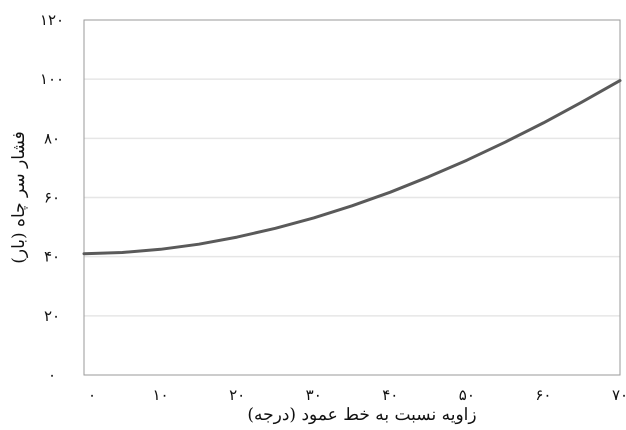  I want to click on x-tick-label: ۷۰, so click(619, 395).